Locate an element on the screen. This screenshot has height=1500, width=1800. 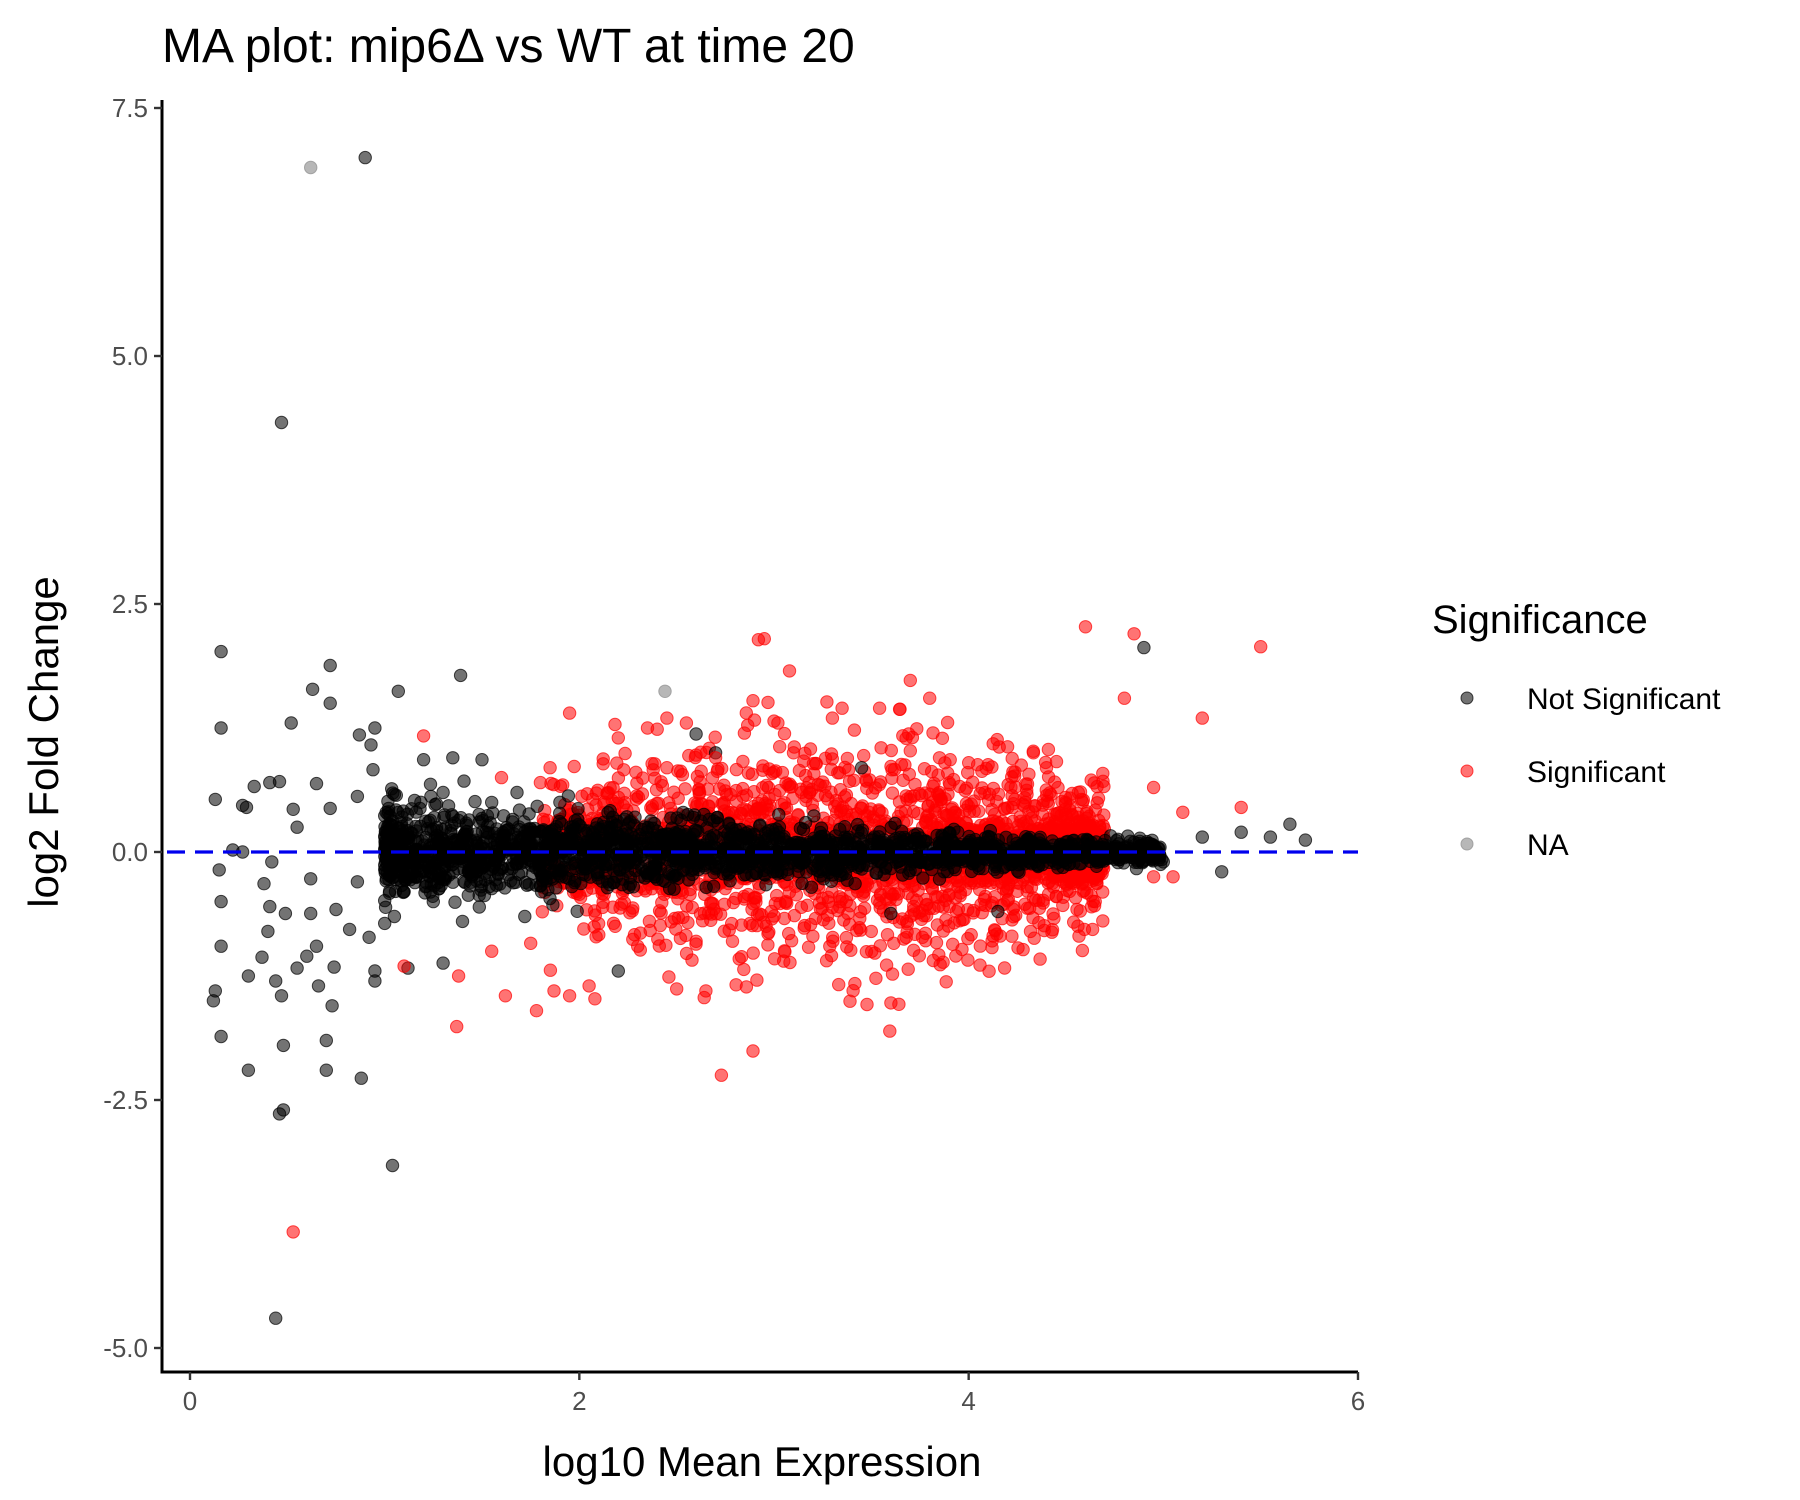
y-tick-label: -5.0 is located at coordinates (125, 1348).